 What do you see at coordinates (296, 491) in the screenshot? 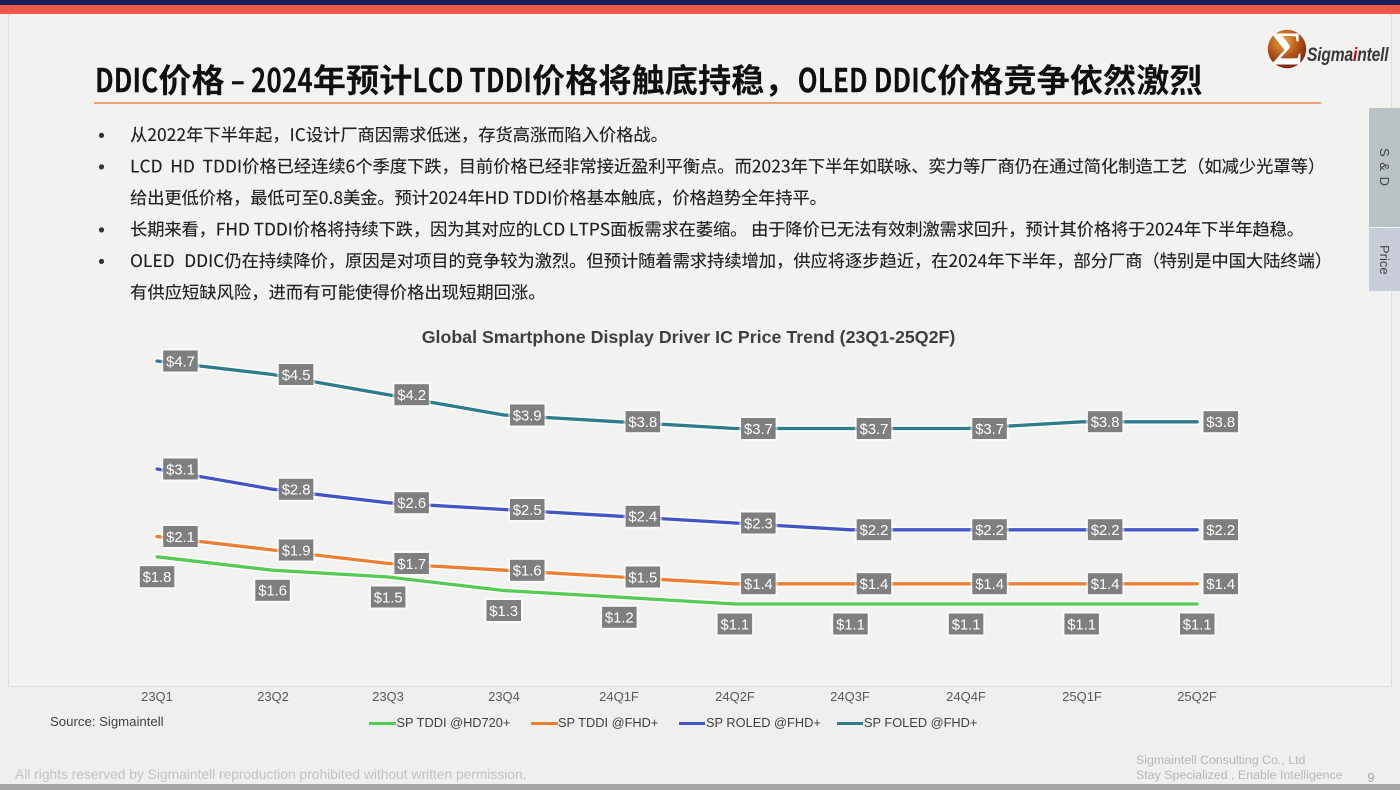
I see `svg-text: $2.8` at bounding box center [296, 491].